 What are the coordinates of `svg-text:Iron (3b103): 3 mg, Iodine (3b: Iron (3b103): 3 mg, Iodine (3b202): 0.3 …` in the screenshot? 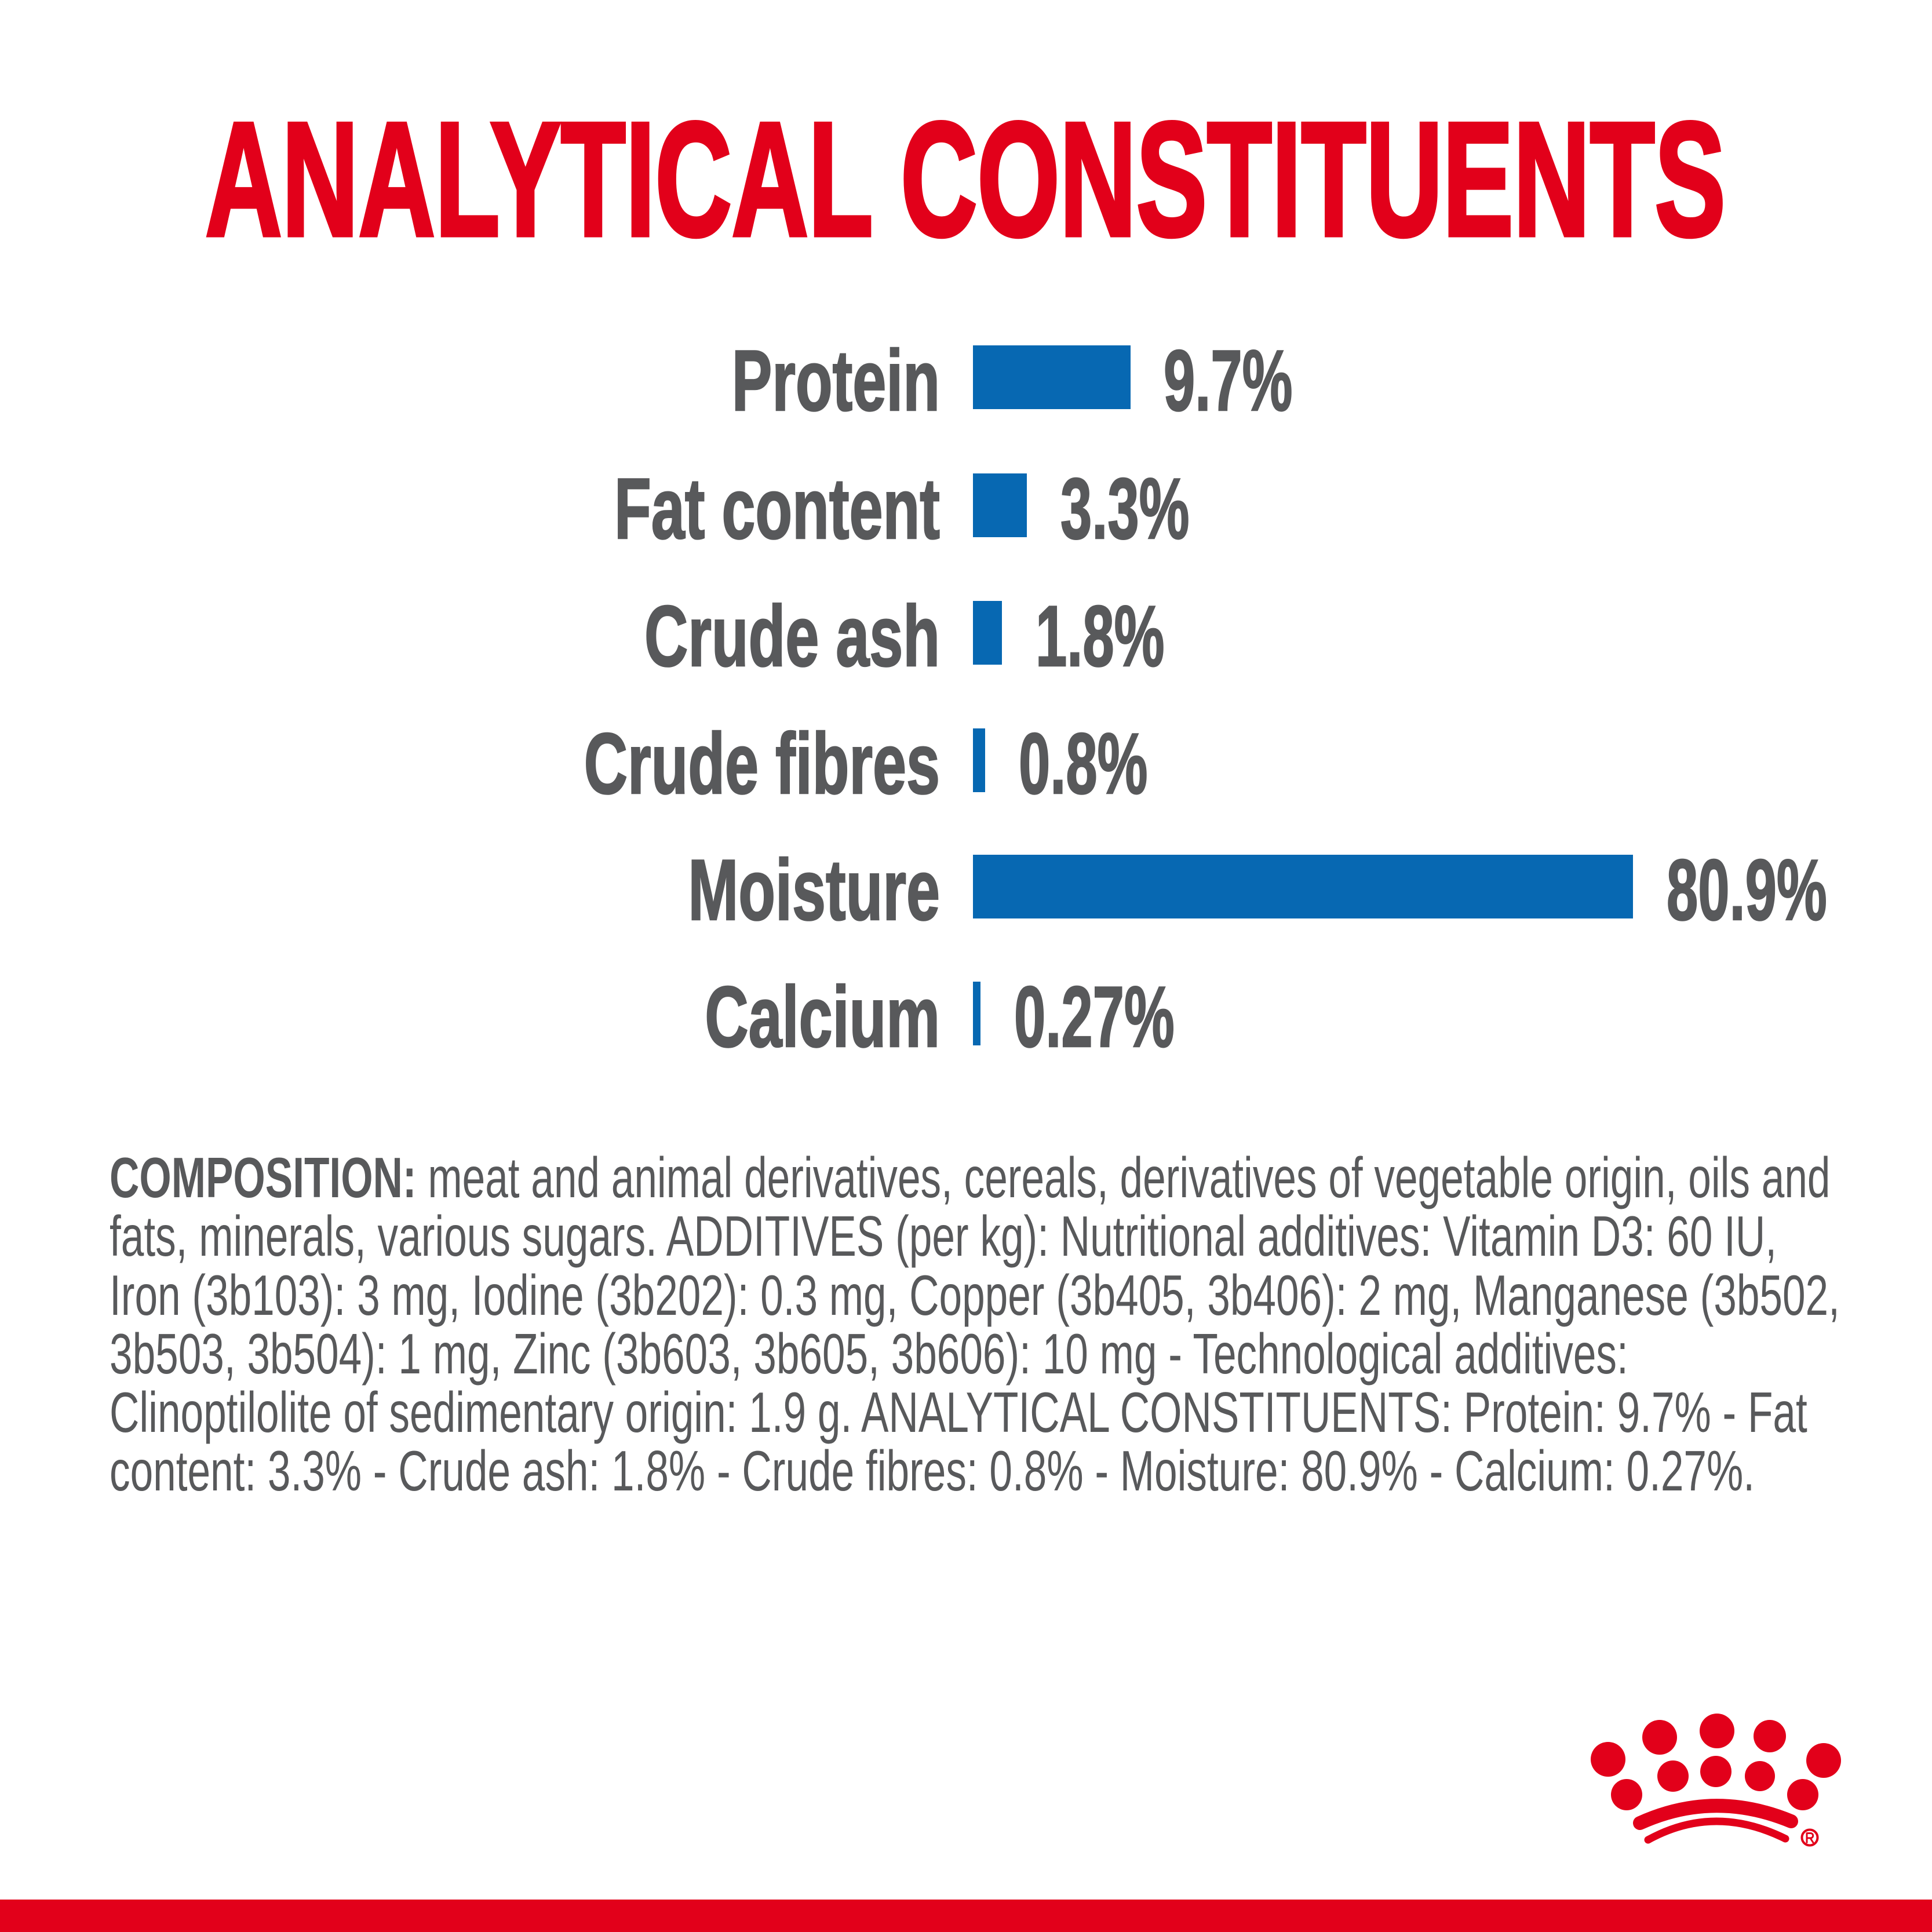 It's located at (975, 1296).